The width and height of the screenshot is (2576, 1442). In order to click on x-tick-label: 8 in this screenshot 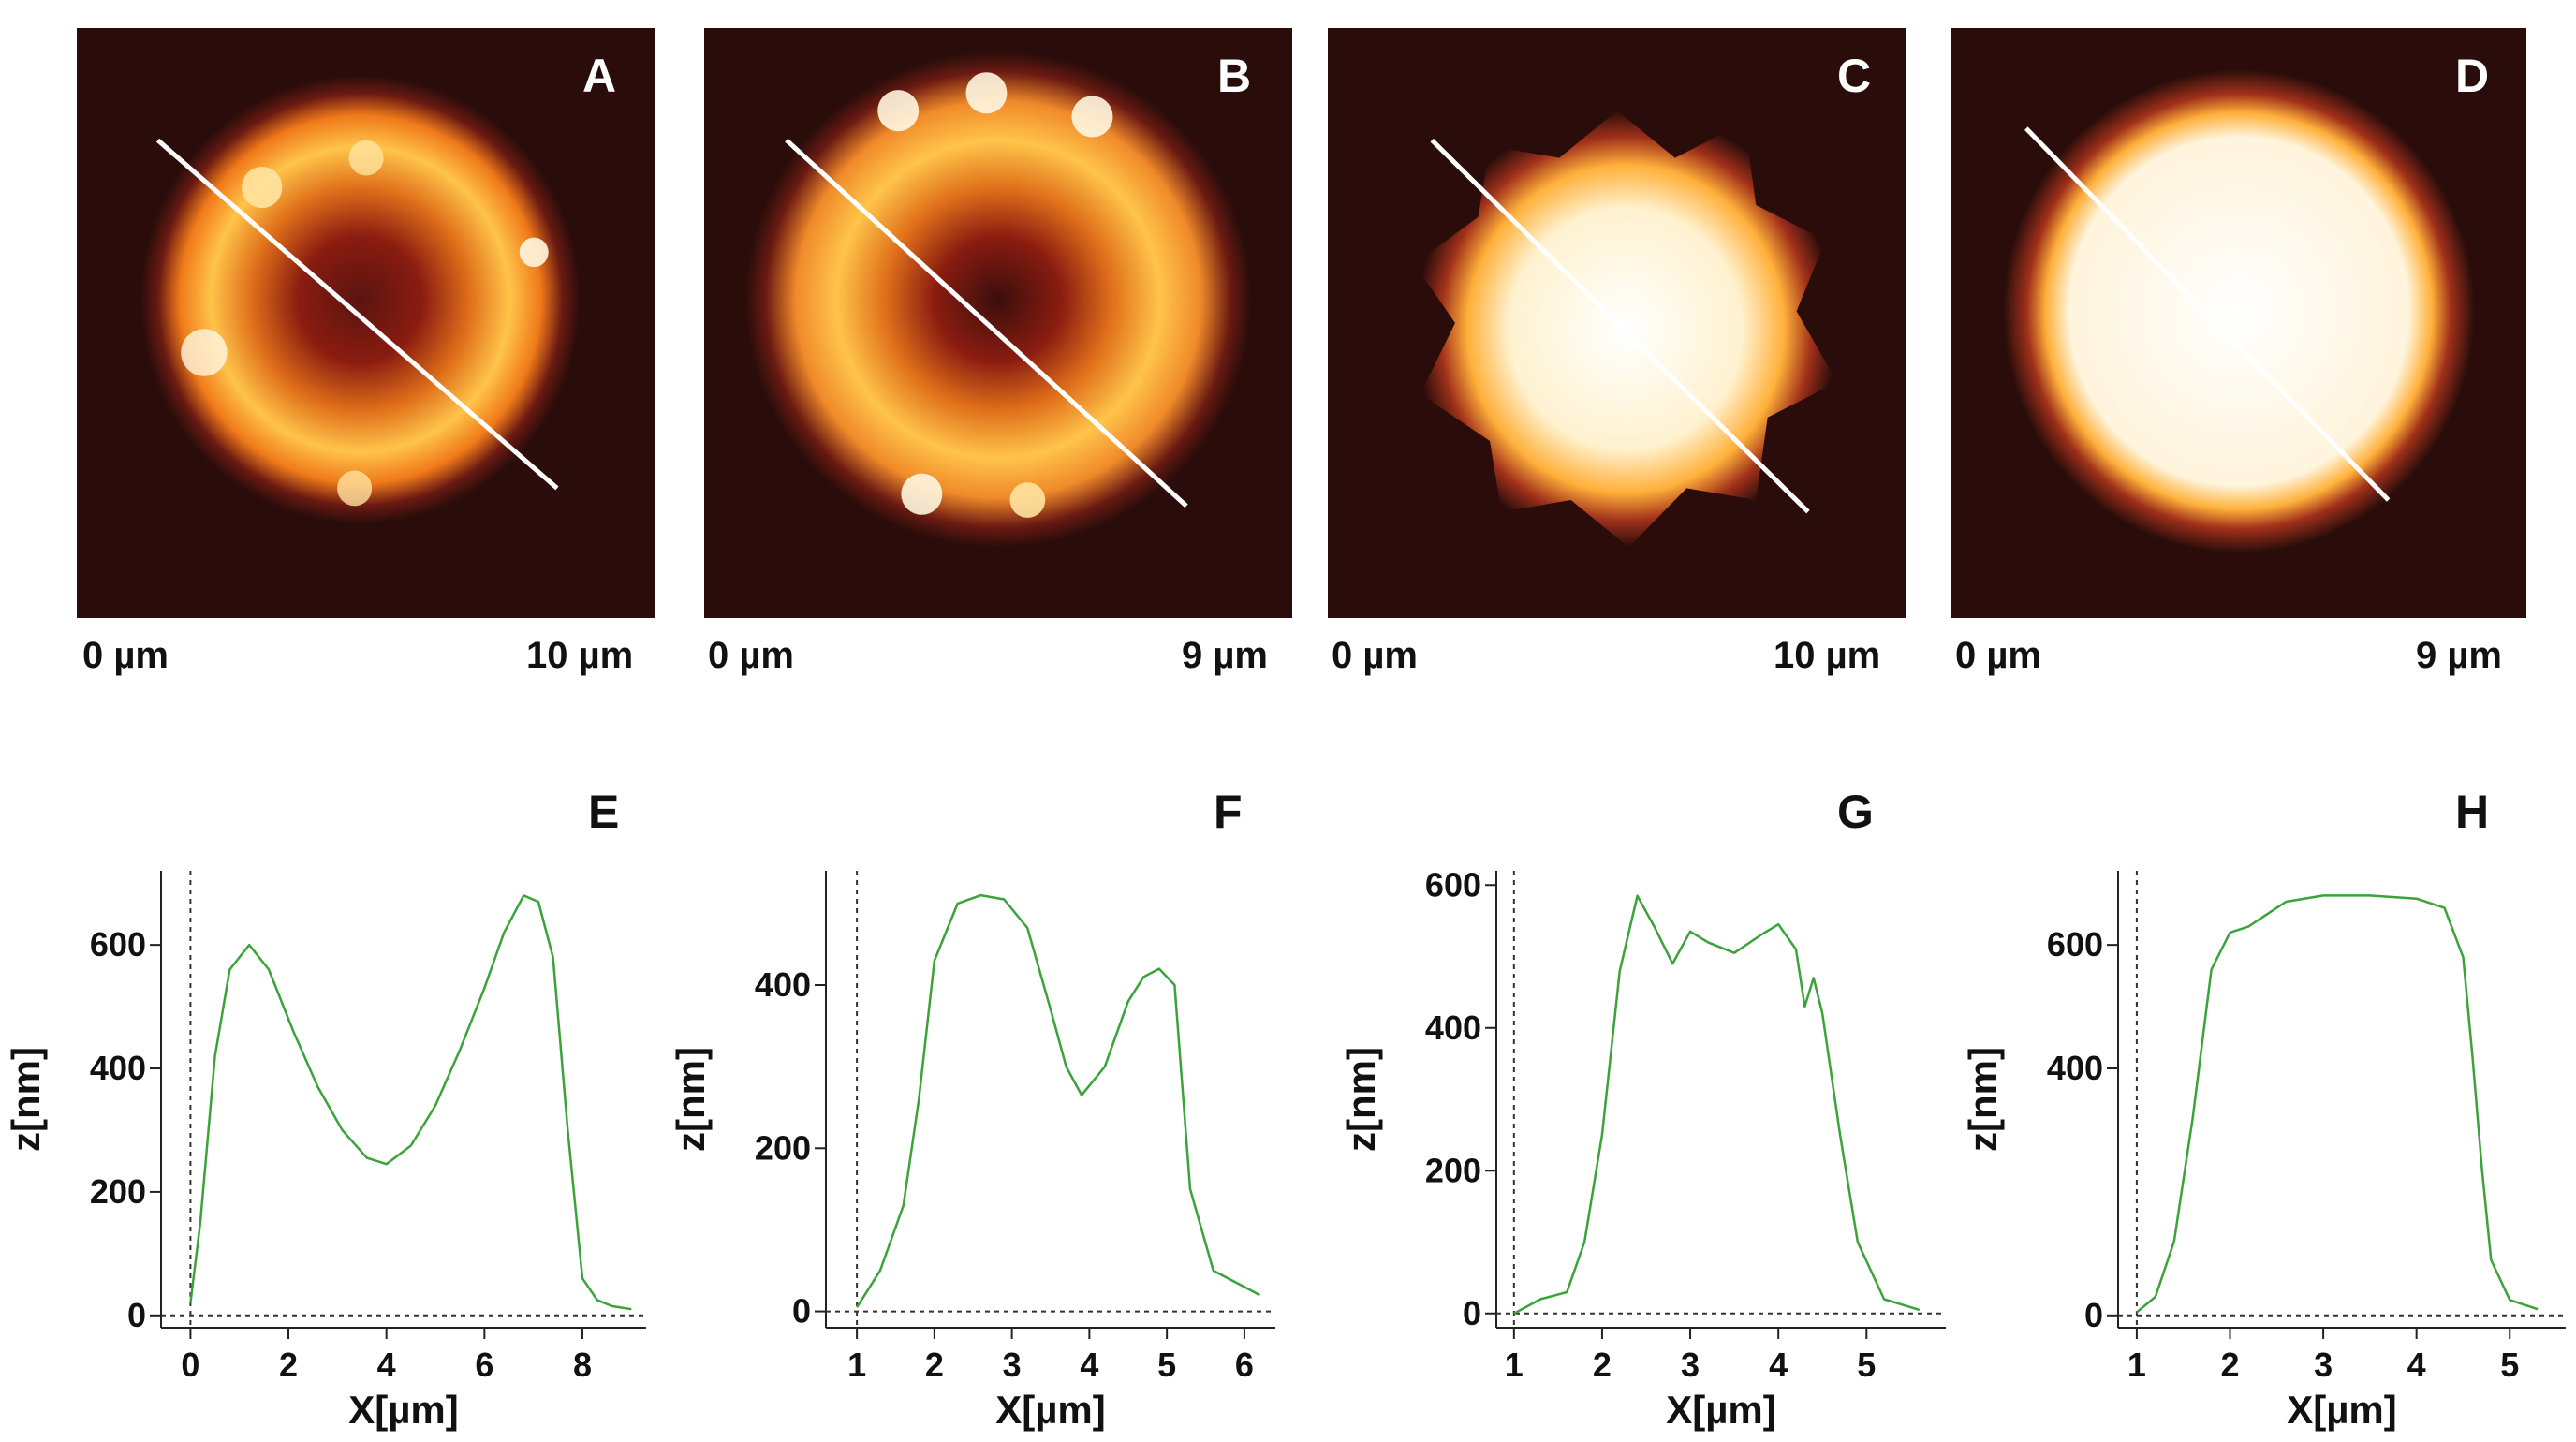, I will do `click(582, 1365)`.